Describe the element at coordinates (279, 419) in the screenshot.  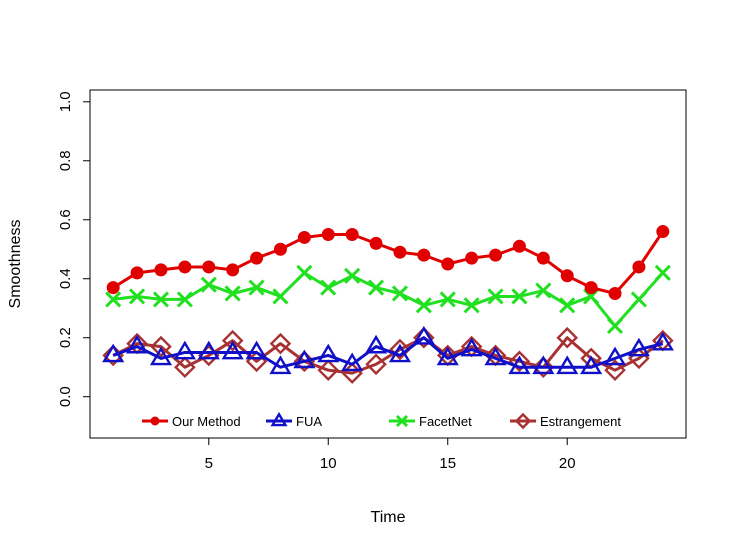
I see `legend-marker-fua` at that location.